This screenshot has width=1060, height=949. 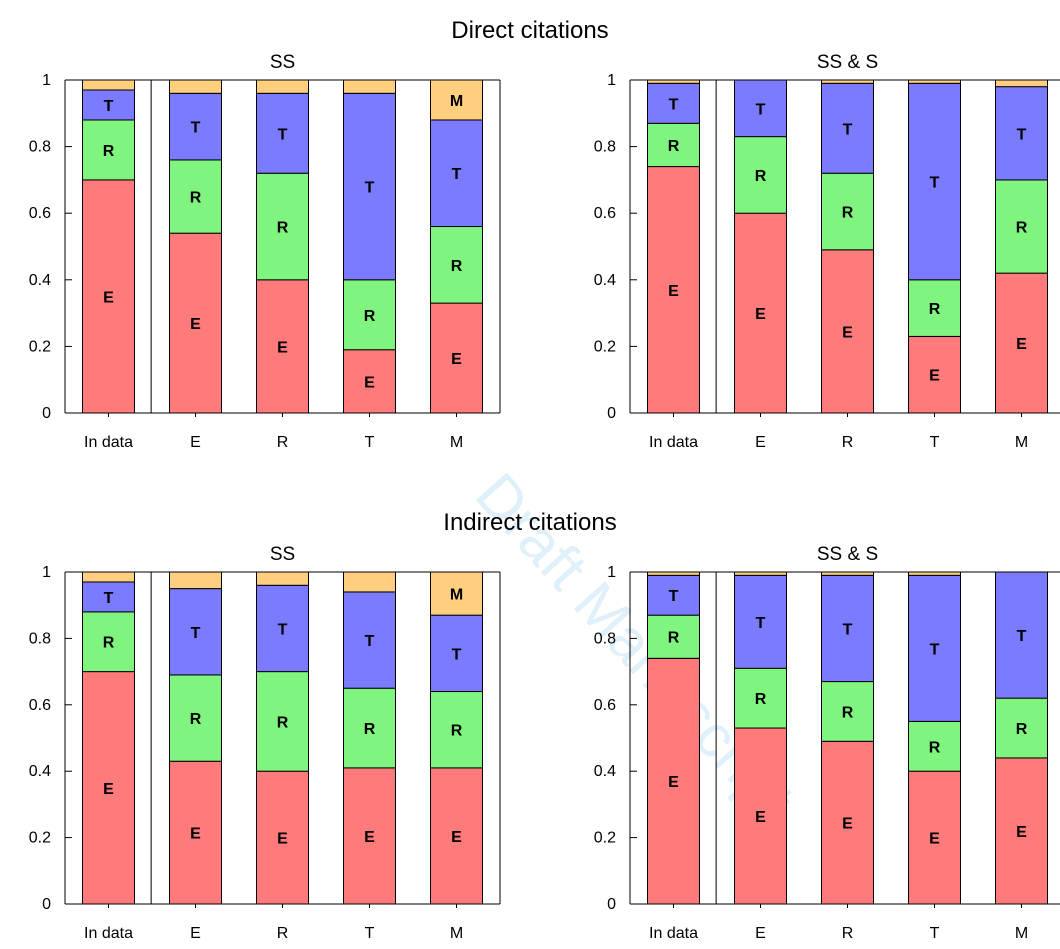 I want to click on bar-segment-e-r, so click(x=282, y=837).